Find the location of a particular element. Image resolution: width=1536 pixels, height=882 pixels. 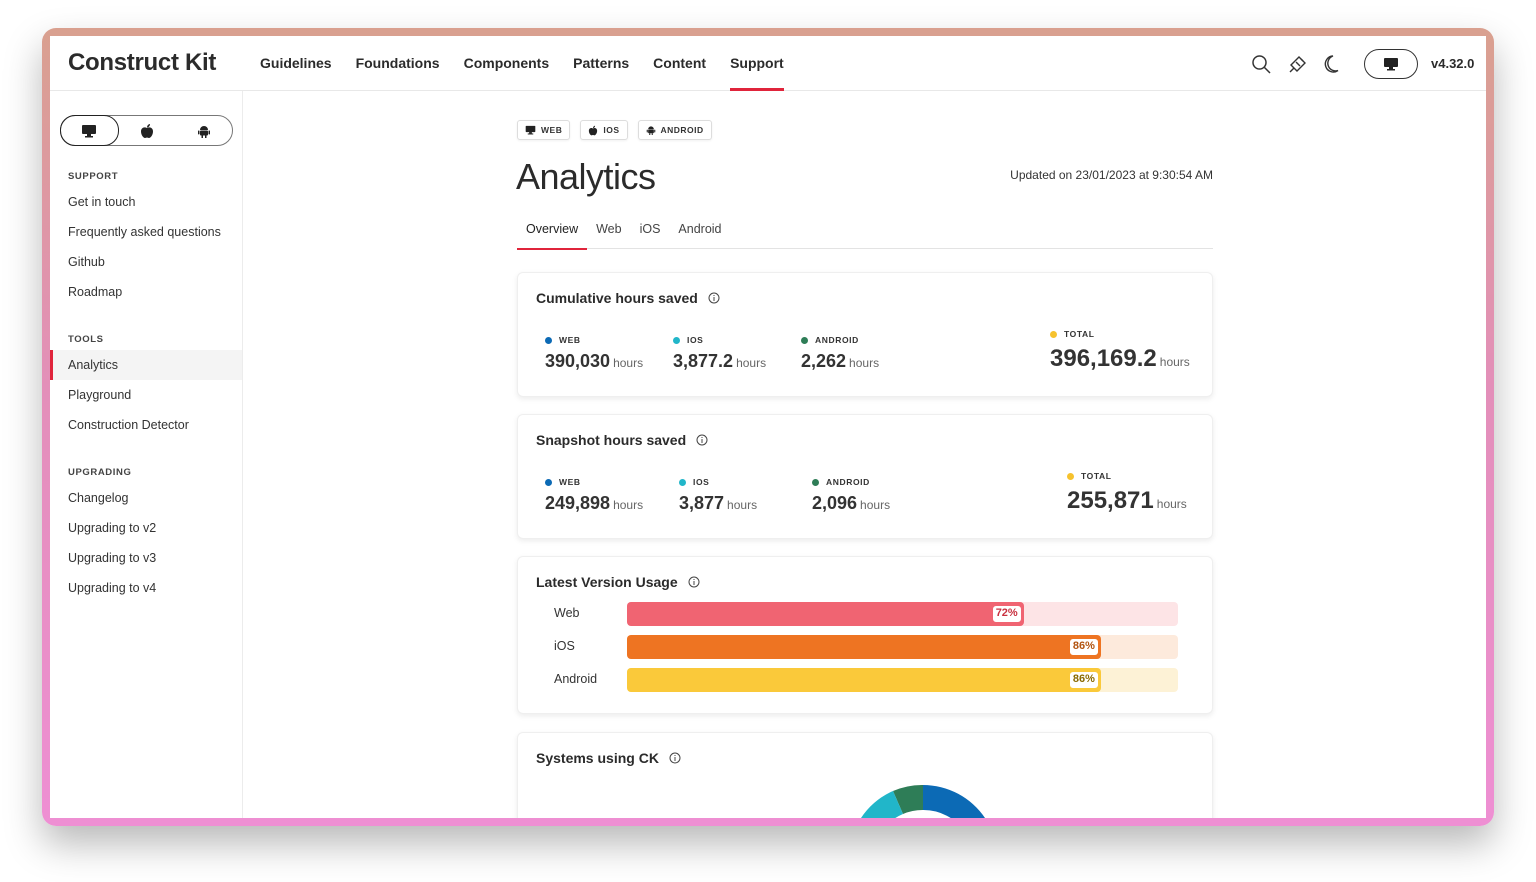

snapshot-android-unit: hours is located at coordinates (875, 505).